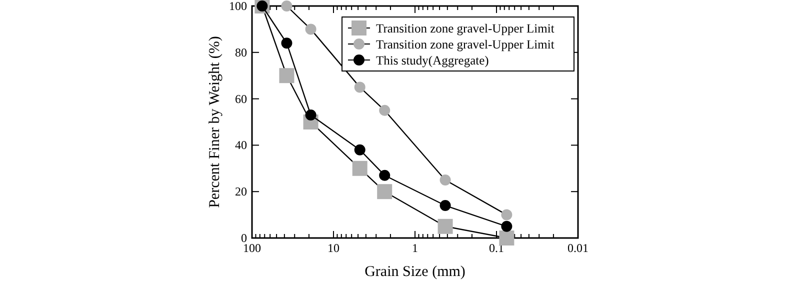 This screenshot has width=800, height=282. What do you see at coordinates (215, 122) in the screenshot?
I see `y-axis-title: Percent Finer by Weight (%)` at bounding box center [215, 122].